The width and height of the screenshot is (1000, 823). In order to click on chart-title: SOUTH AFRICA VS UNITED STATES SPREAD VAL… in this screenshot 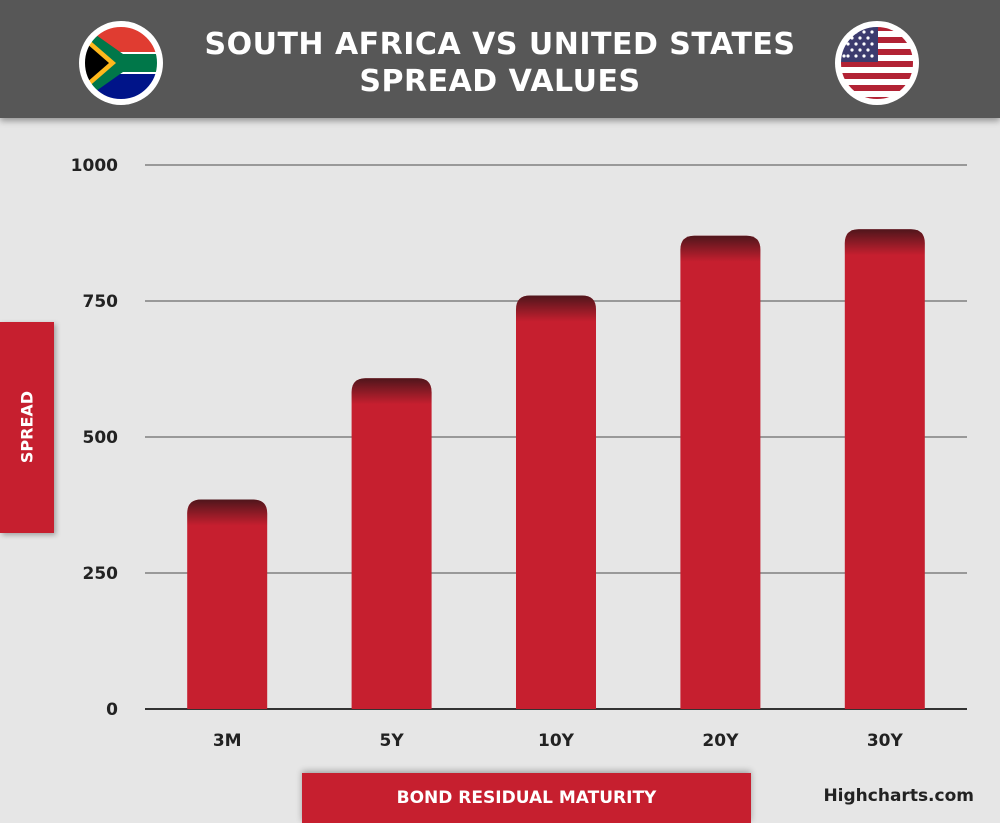, I will do `click(500, 63)`.